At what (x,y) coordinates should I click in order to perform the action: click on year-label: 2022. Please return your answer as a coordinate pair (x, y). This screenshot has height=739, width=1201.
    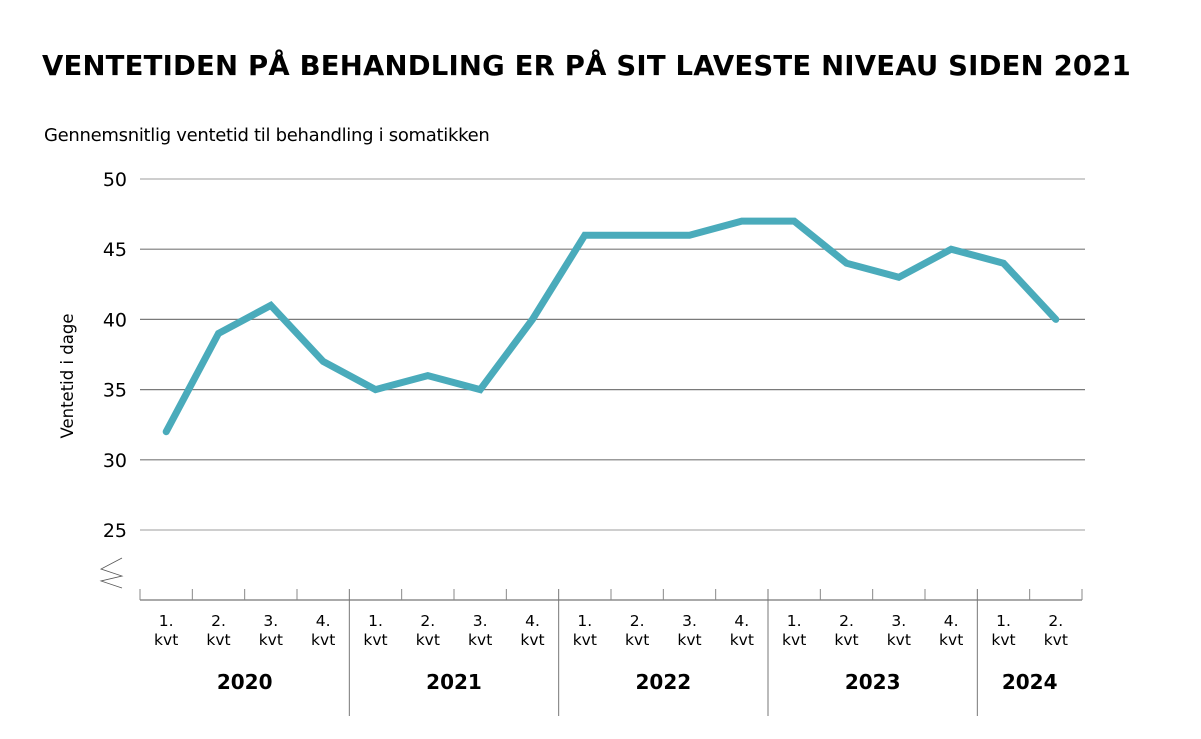
    Looking at the image, I should click on (663, 682).